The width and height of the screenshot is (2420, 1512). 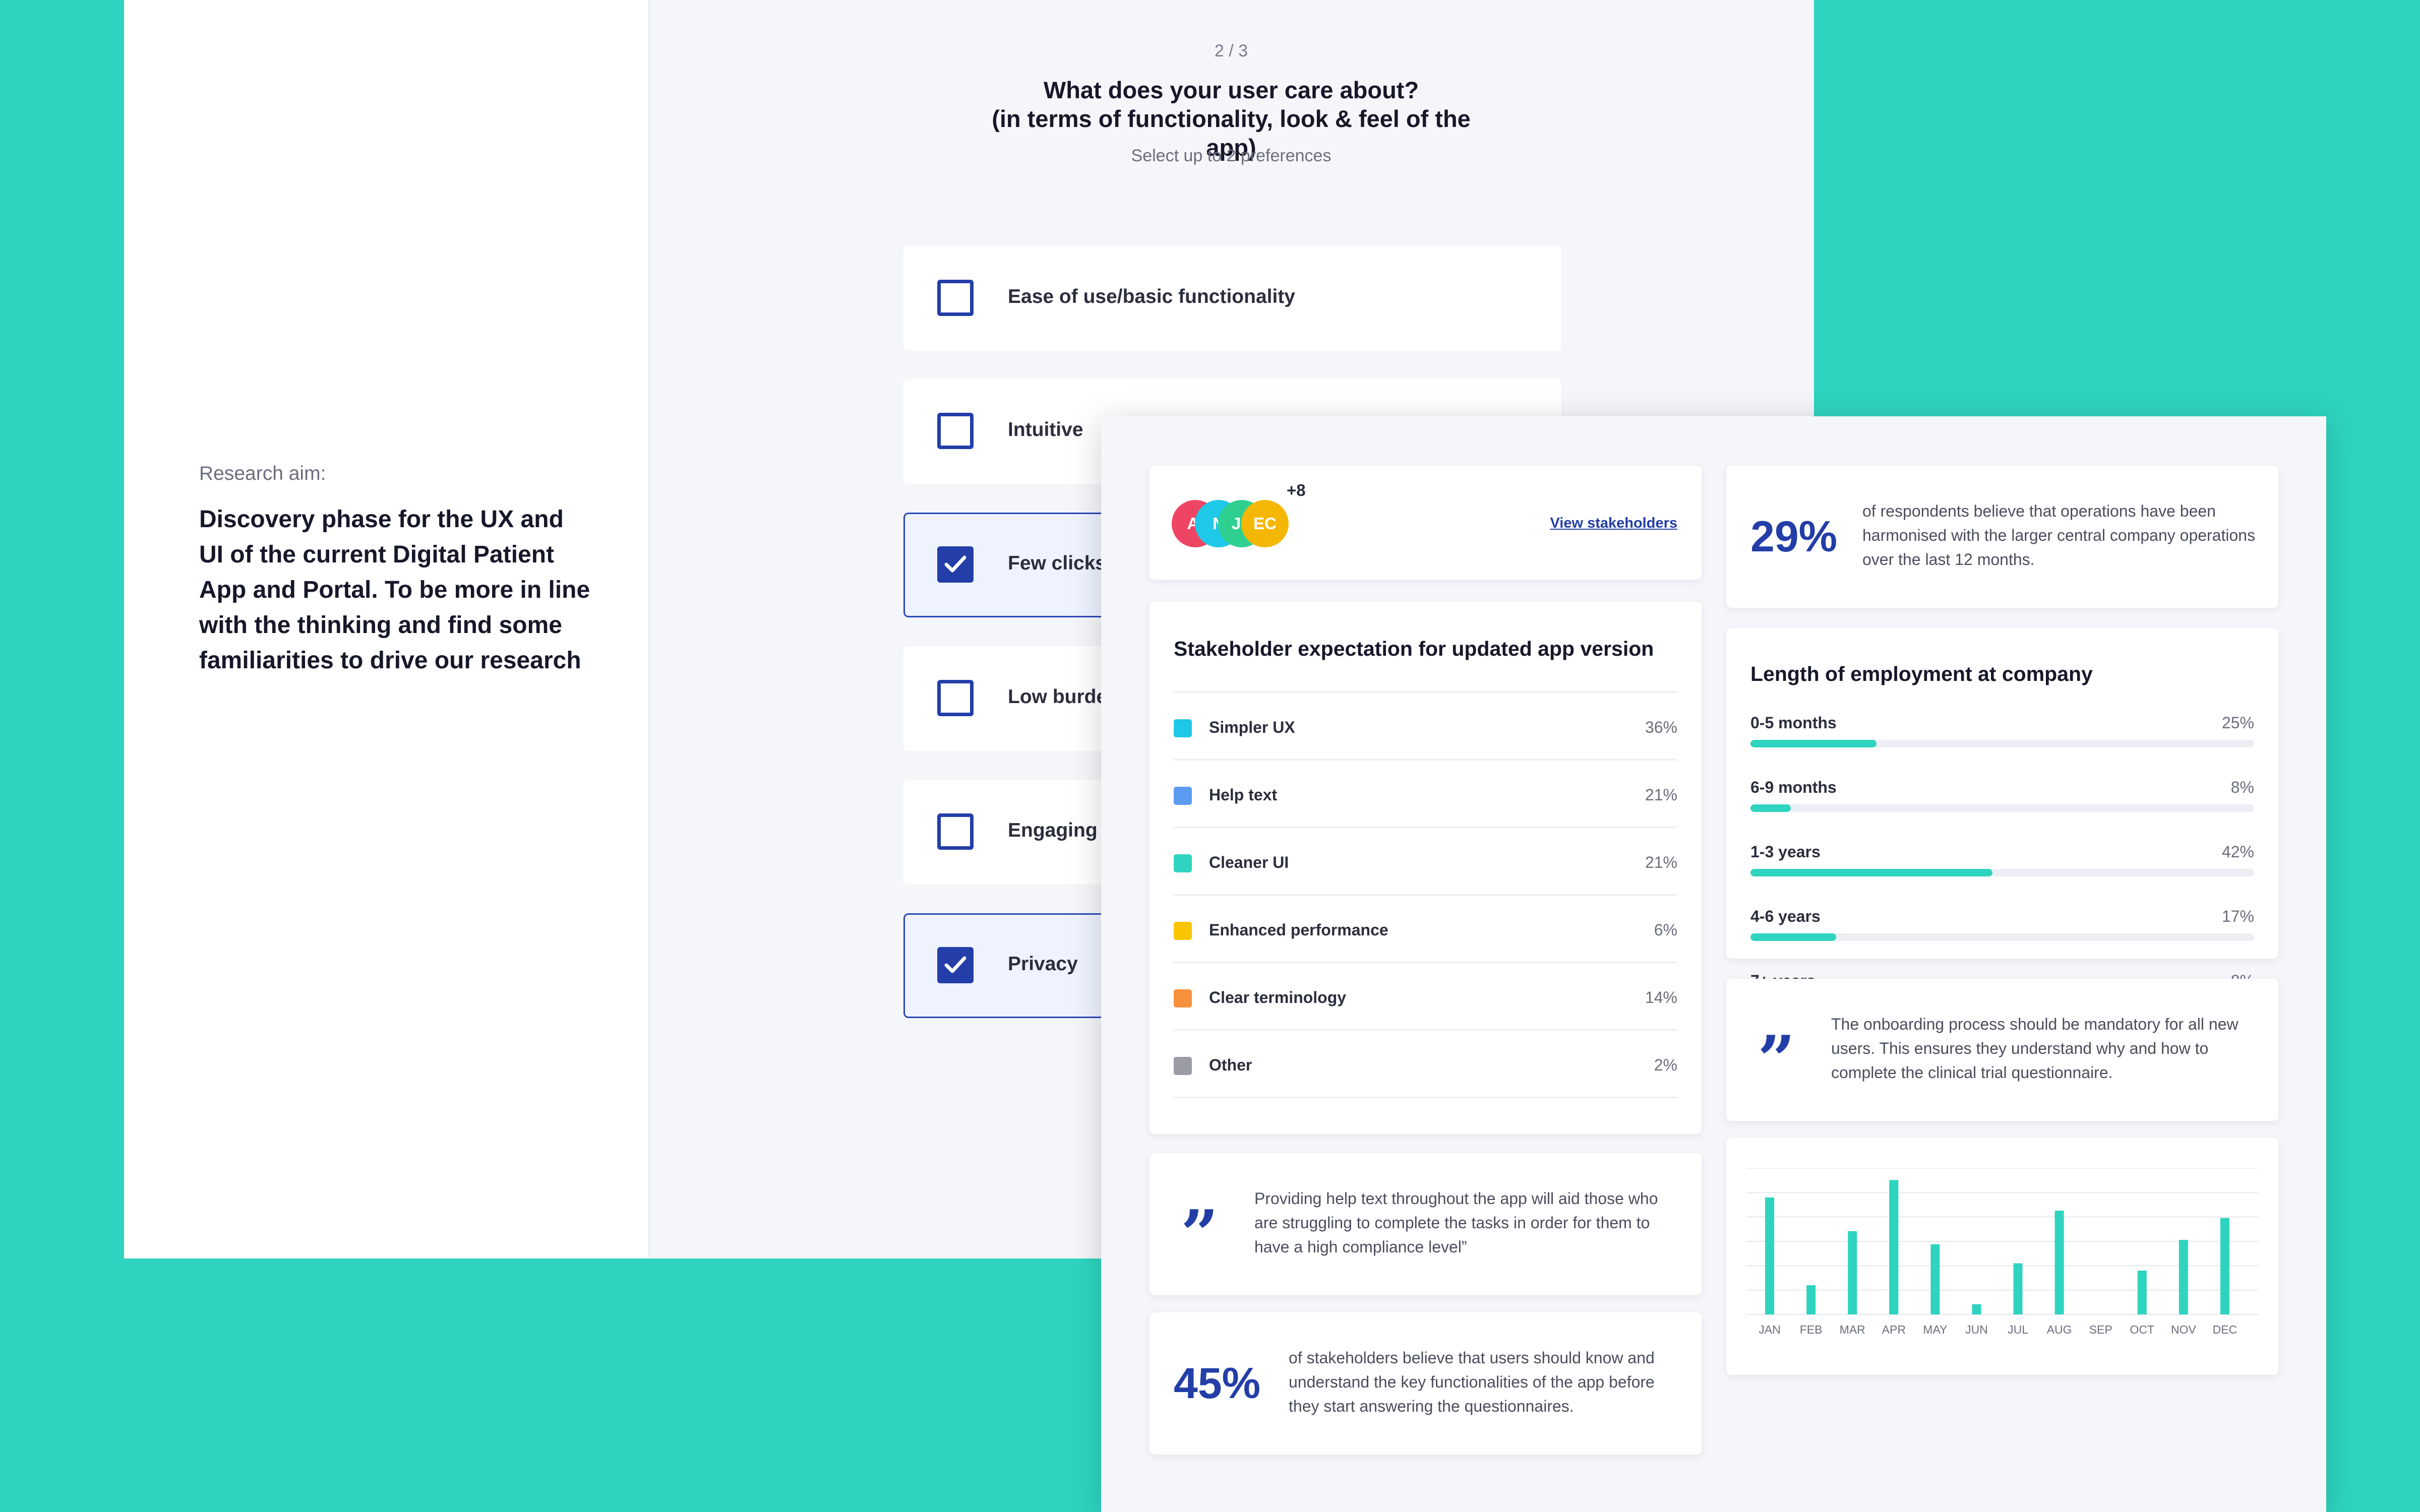 What do you see at coordinates (2100, 1329) in the screenshot?
I see `month-tick-label: SEP` at bounding box center [2100, 1329].